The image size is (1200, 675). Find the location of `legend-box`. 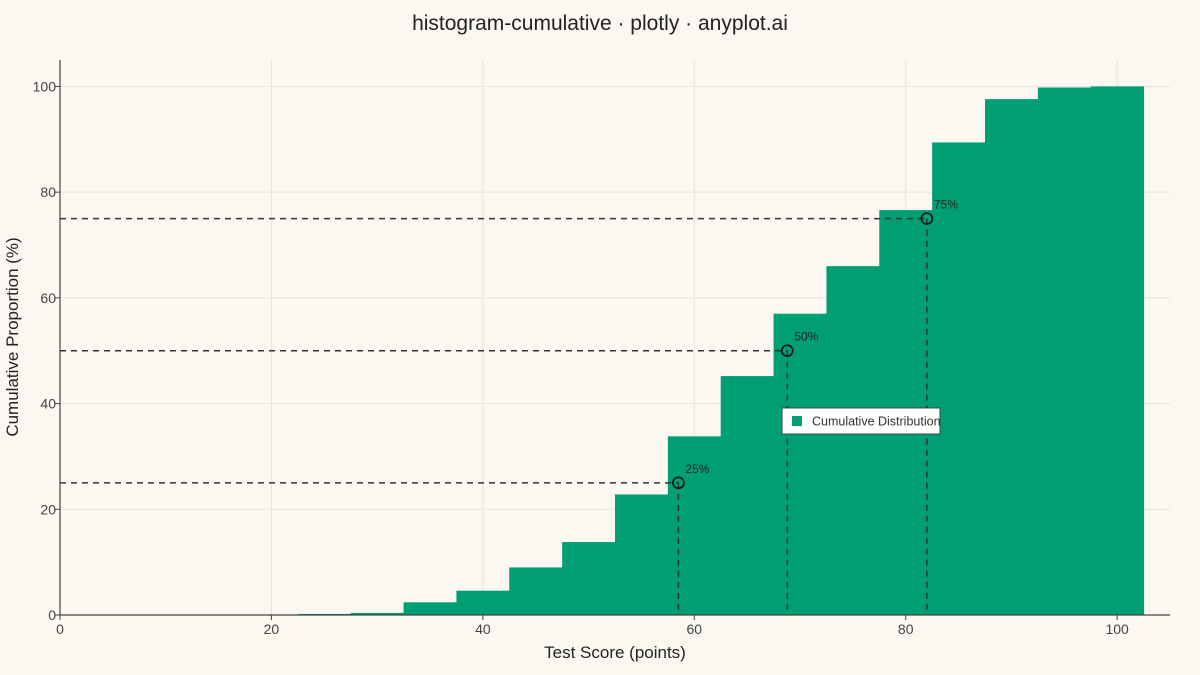

legend-box is located at coordinates (861, 421).